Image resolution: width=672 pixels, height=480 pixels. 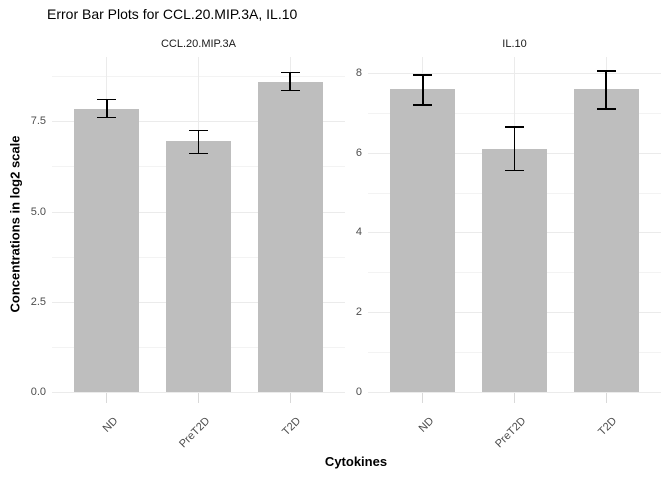 I want to click on x-axis-title: Cytokines, so click(x=356, y=461).